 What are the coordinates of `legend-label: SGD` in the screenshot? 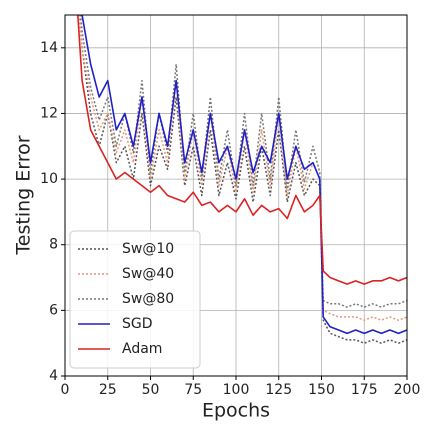 It's located at (137, 324).